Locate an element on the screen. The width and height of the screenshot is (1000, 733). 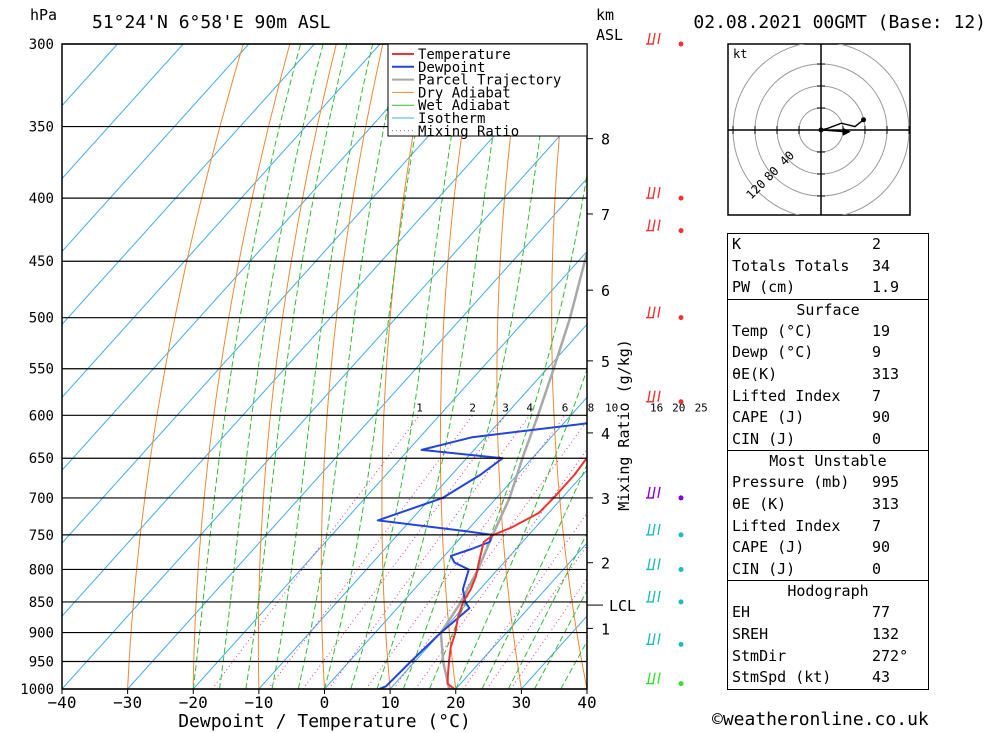
pressure-tick-label: 450 is located at coordinates (41, 262).